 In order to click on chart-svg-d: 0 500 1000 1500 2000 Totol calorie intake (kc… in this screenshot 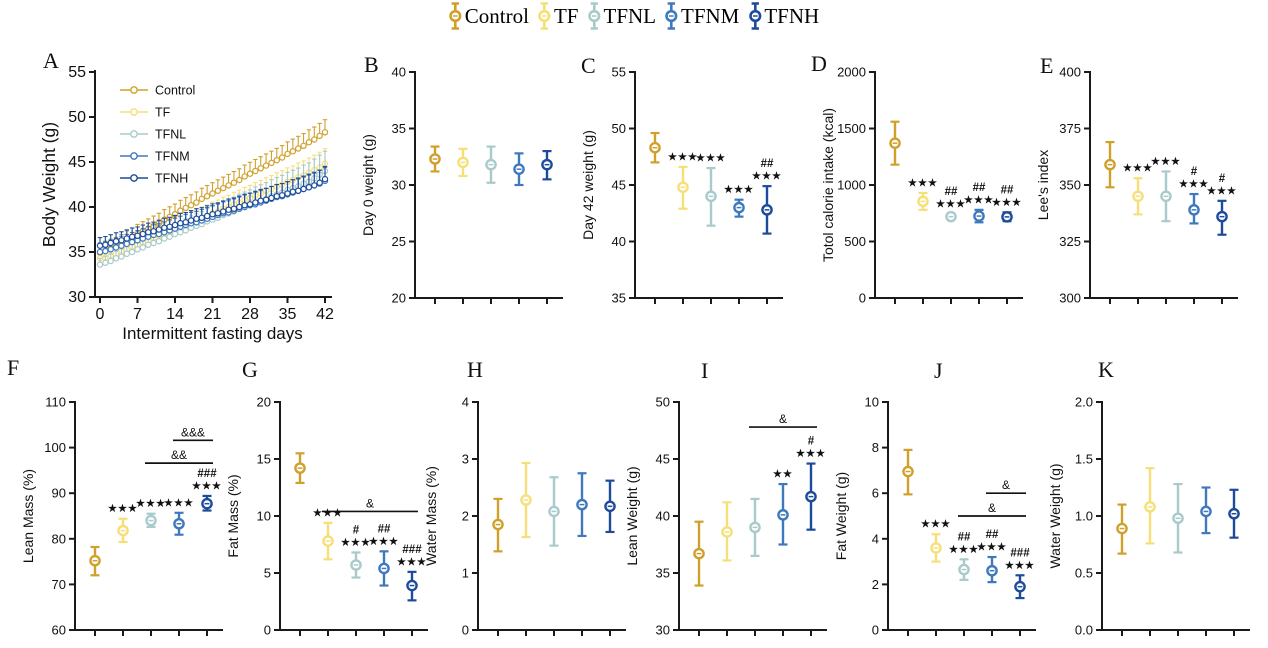, I will do `click(921, 185)`.